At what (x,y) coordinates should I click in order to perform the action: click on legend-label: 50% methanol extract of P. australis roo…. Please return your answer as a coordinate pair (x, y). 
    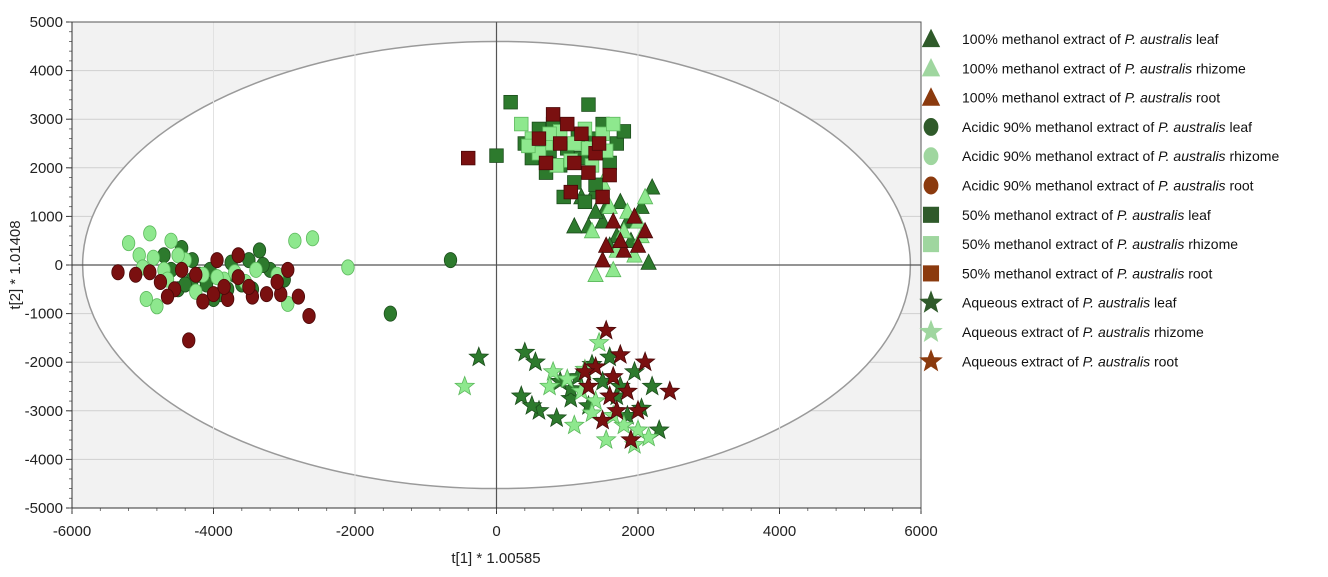
    Looking at the image, I should click on (1087, 273).